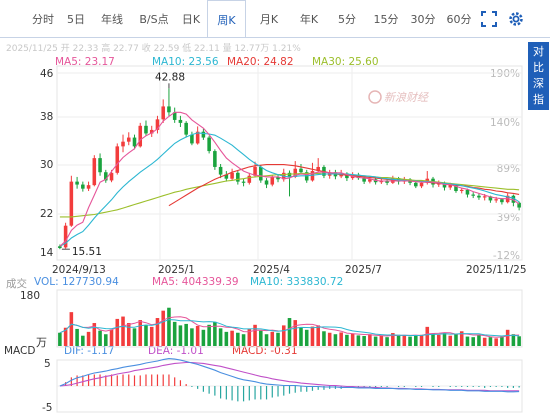 The image size is (550, 416). What do you see at coordinates (87, 252) in the screenshot?
I see `low-price-label: 15.51` at bounding box center [87, 252].